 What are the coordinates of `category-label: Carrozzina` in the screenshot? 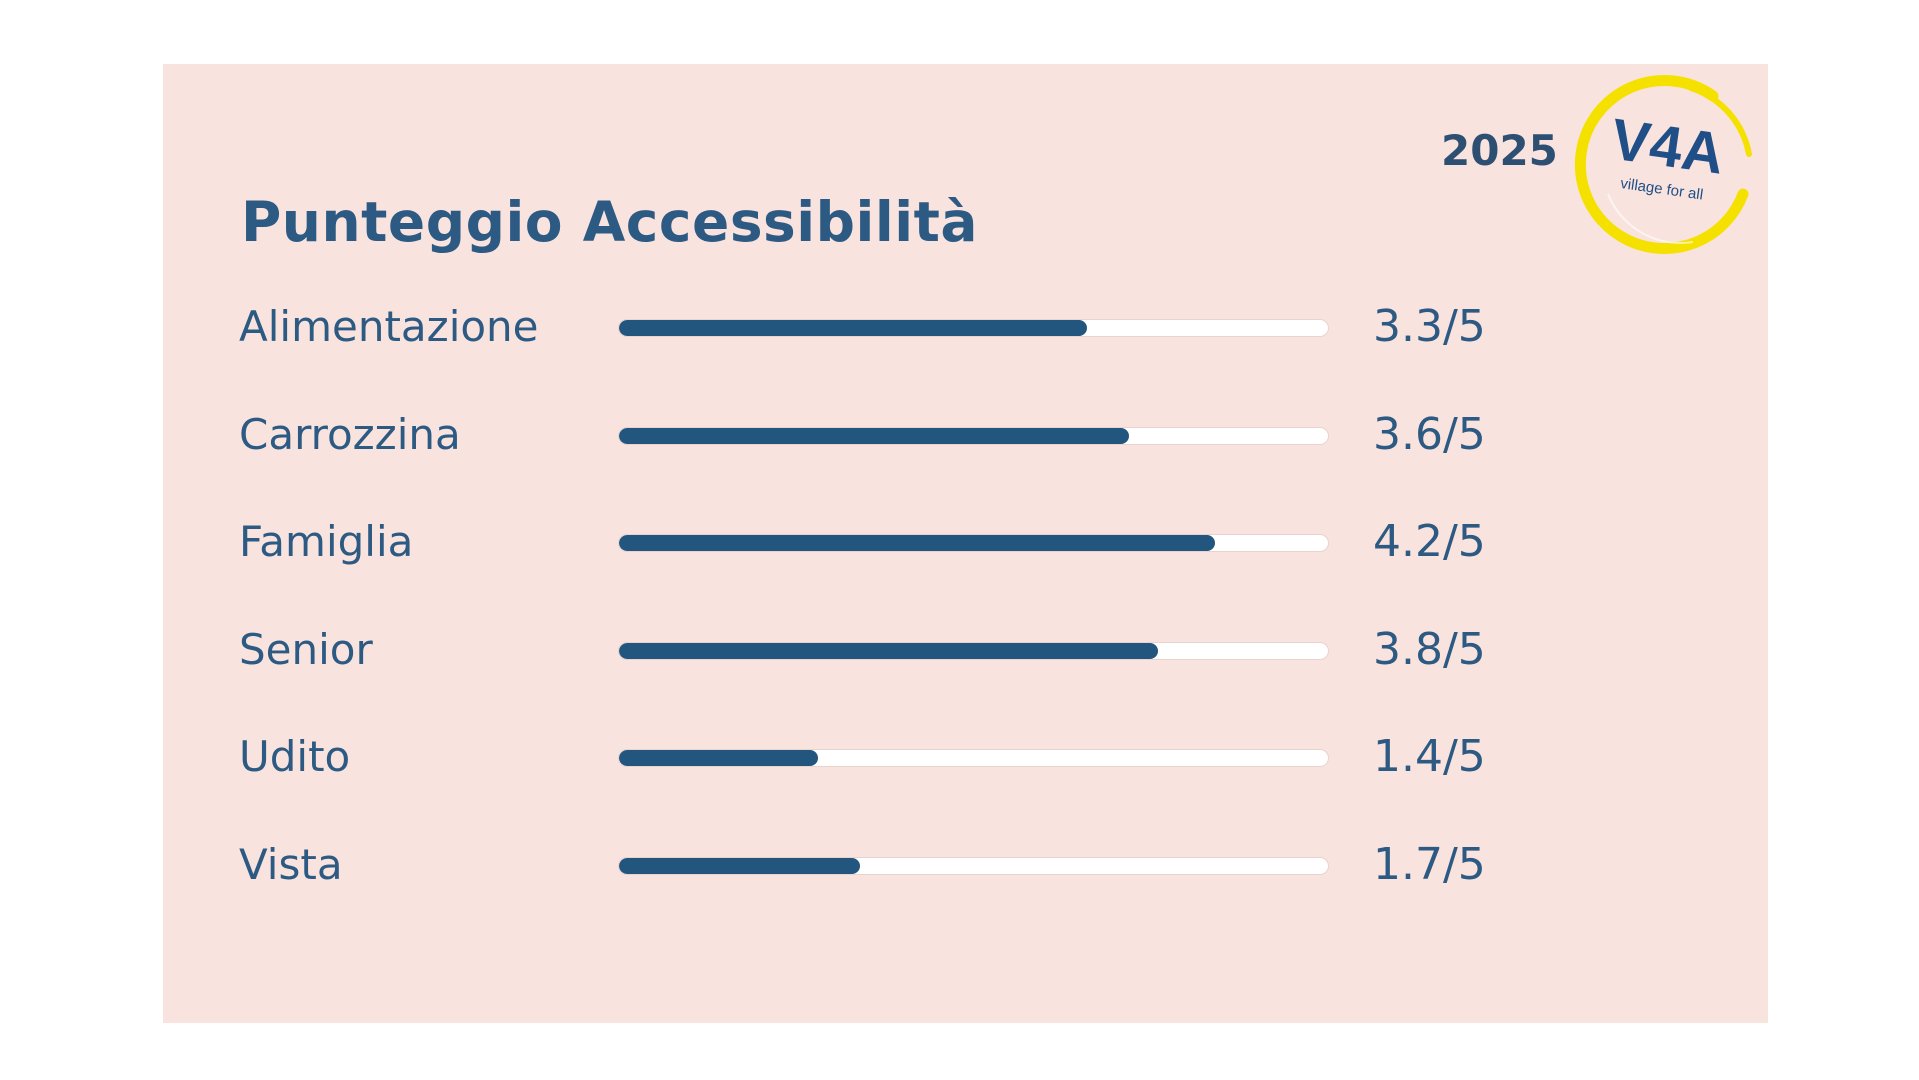 It's located at (350, 434).